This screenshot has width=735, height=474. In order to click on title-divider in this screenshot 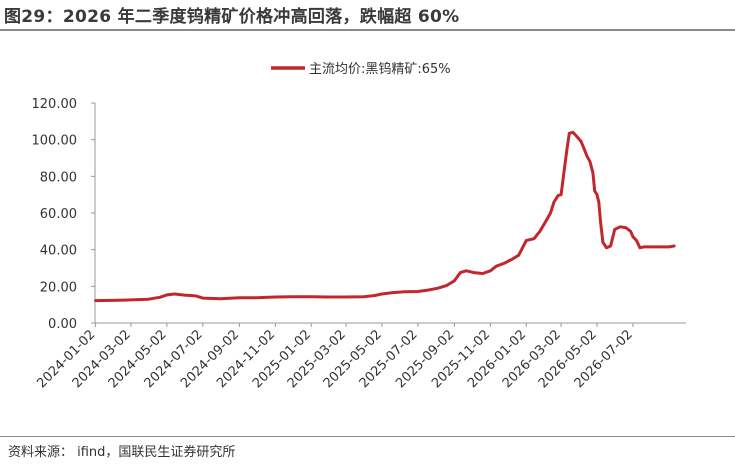, I will do `click(367, 30)`.